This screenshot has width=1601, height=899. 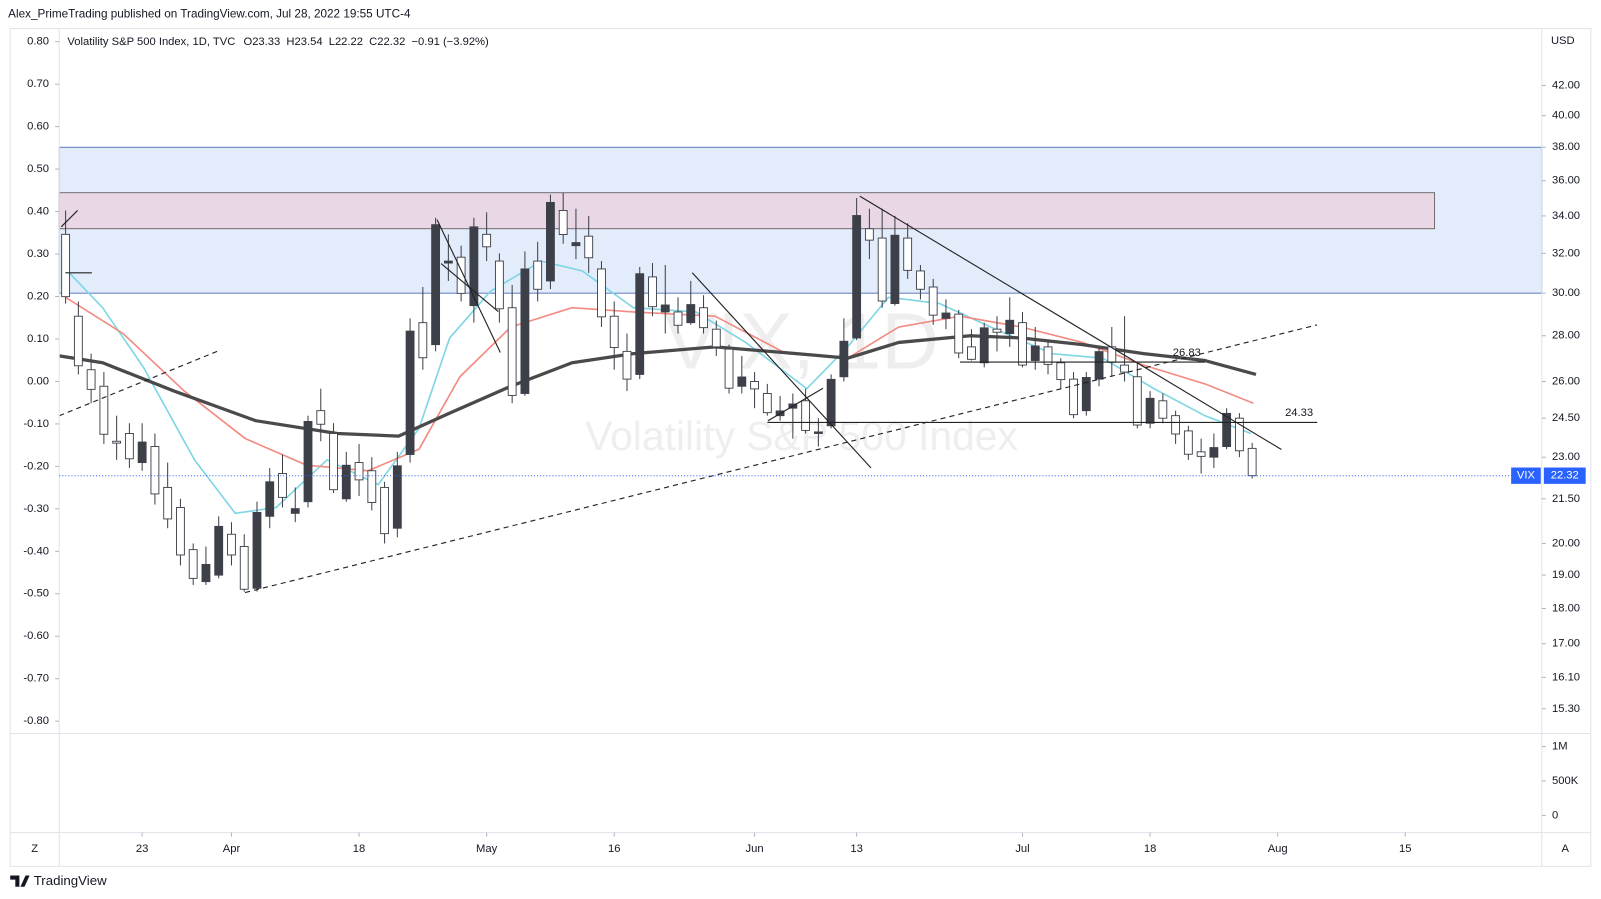 What do you see at coordinates (38, 212) in the screenshot?
I see `y2-tick-label: 0.40` at bounding box center [38, 212].